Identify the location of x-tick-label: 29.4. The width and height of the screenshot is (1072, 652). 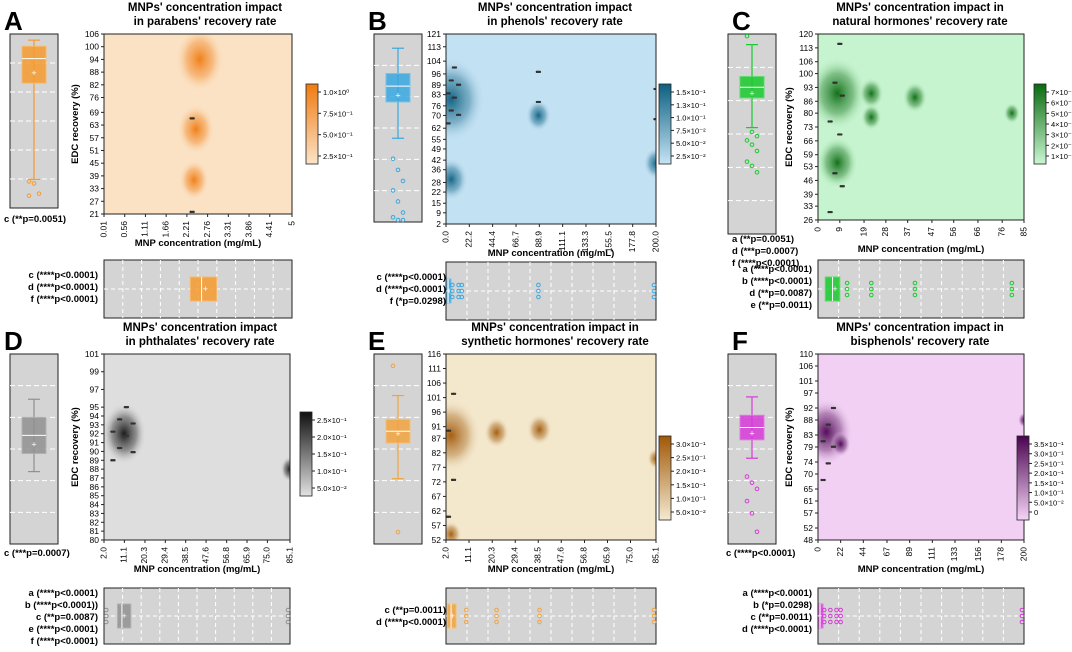
(514, 555).